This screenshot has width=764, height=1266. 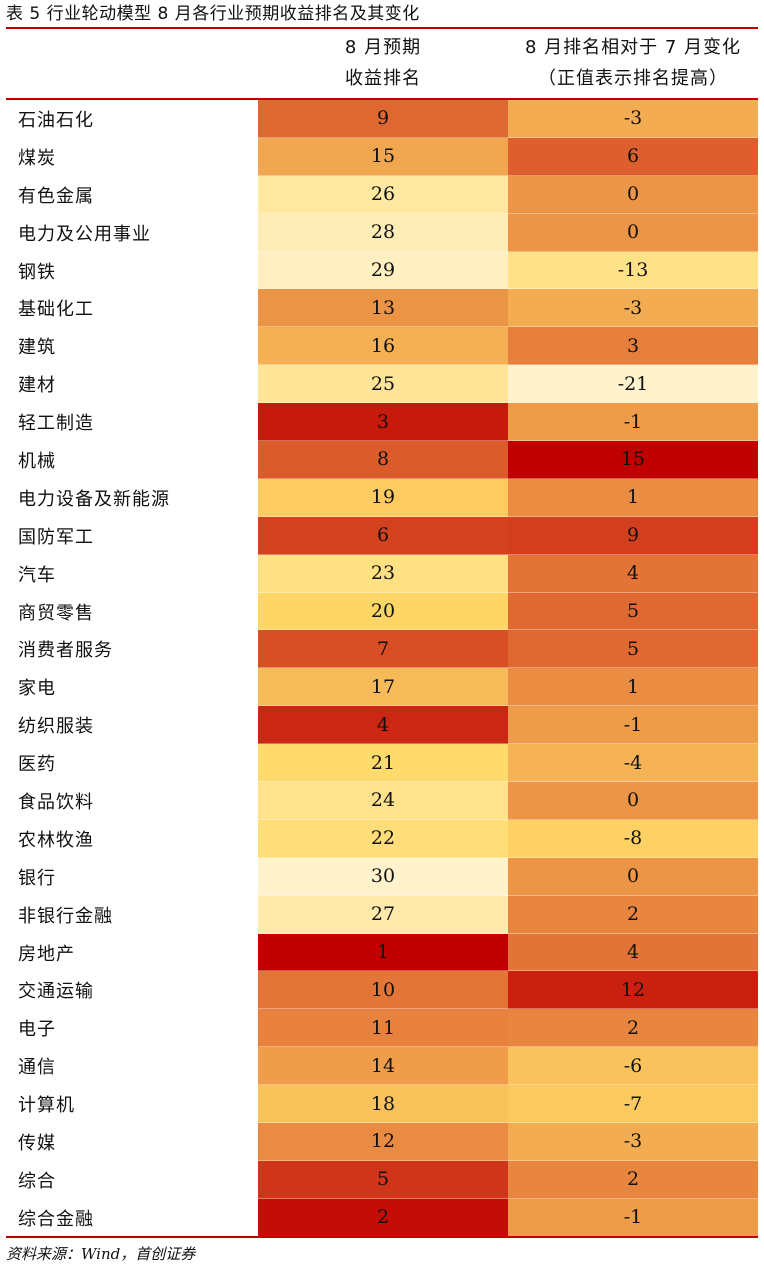 I want to click on rank-cell: 26, so click(x=383, y=194).